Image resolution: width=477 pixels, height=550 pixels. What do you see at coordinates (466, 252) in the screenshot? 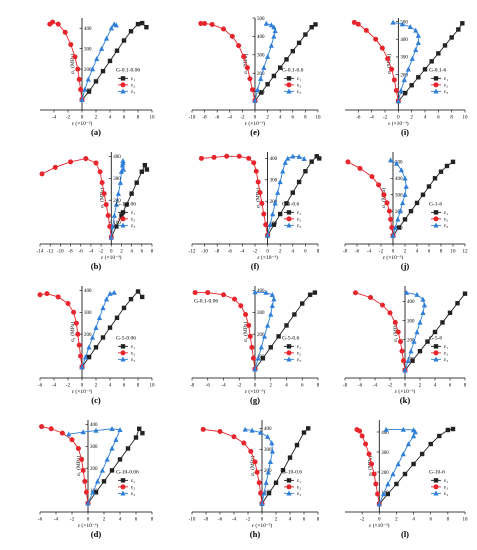
I see `x-tick-label: 12` at bounding box center [466, 252].